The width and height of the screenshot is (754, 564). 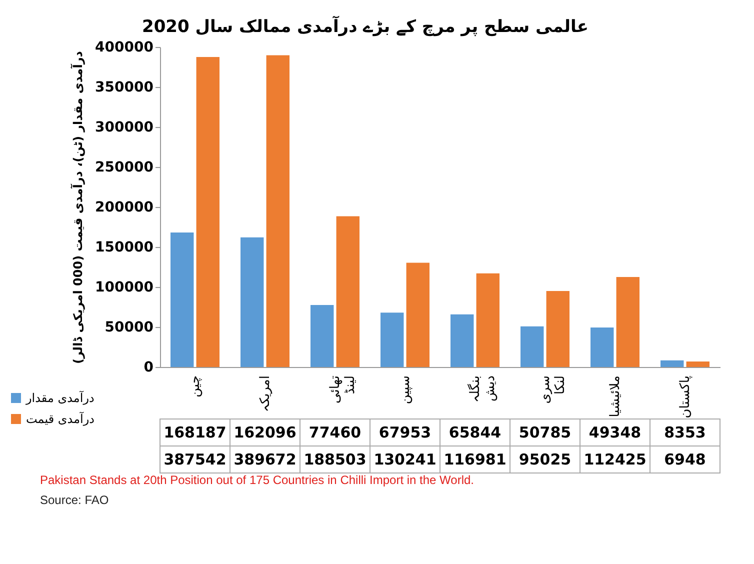 I want to click on data-label: 65844, so click(x=475, y=433).